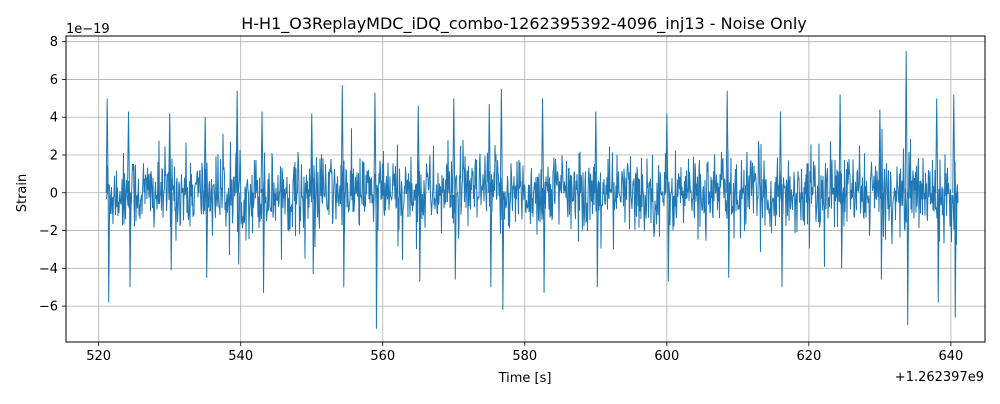 Image resolution: width=1000 pixels, height=404 pixels. I want to click on x-tick-label: 580, so click(524, 356).